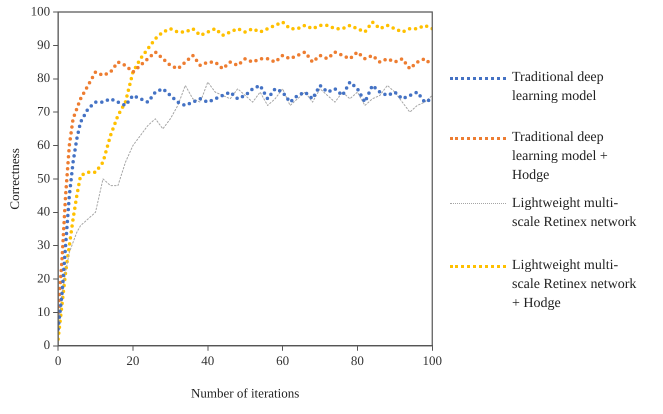  What do you see at coordinates (43, 144) in the screenshot?
I see `y-tick-label: 60` at bounding box center [43, 144].